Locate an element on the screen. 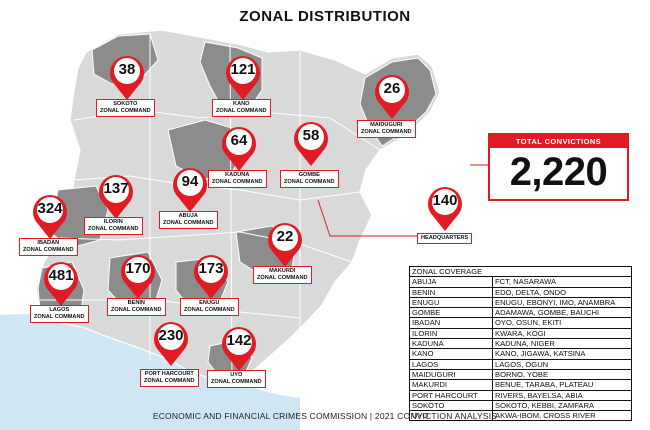  table-row: GOMBE ADAMAWA, GOMBE, BAUCHI is located at coordinates (520, 313).